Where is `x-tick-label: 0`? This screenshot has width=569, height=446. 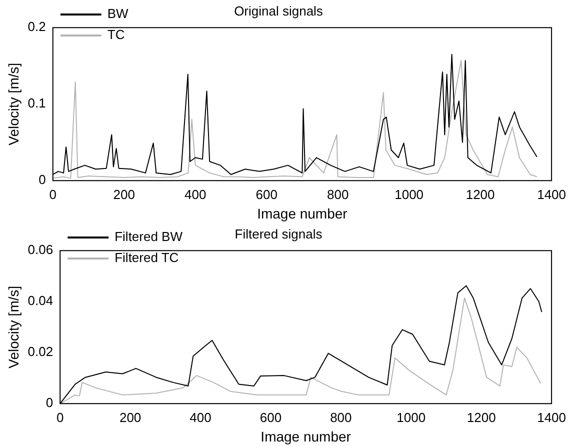
x-tick-label: 0 is located at coordinates (60, 417).